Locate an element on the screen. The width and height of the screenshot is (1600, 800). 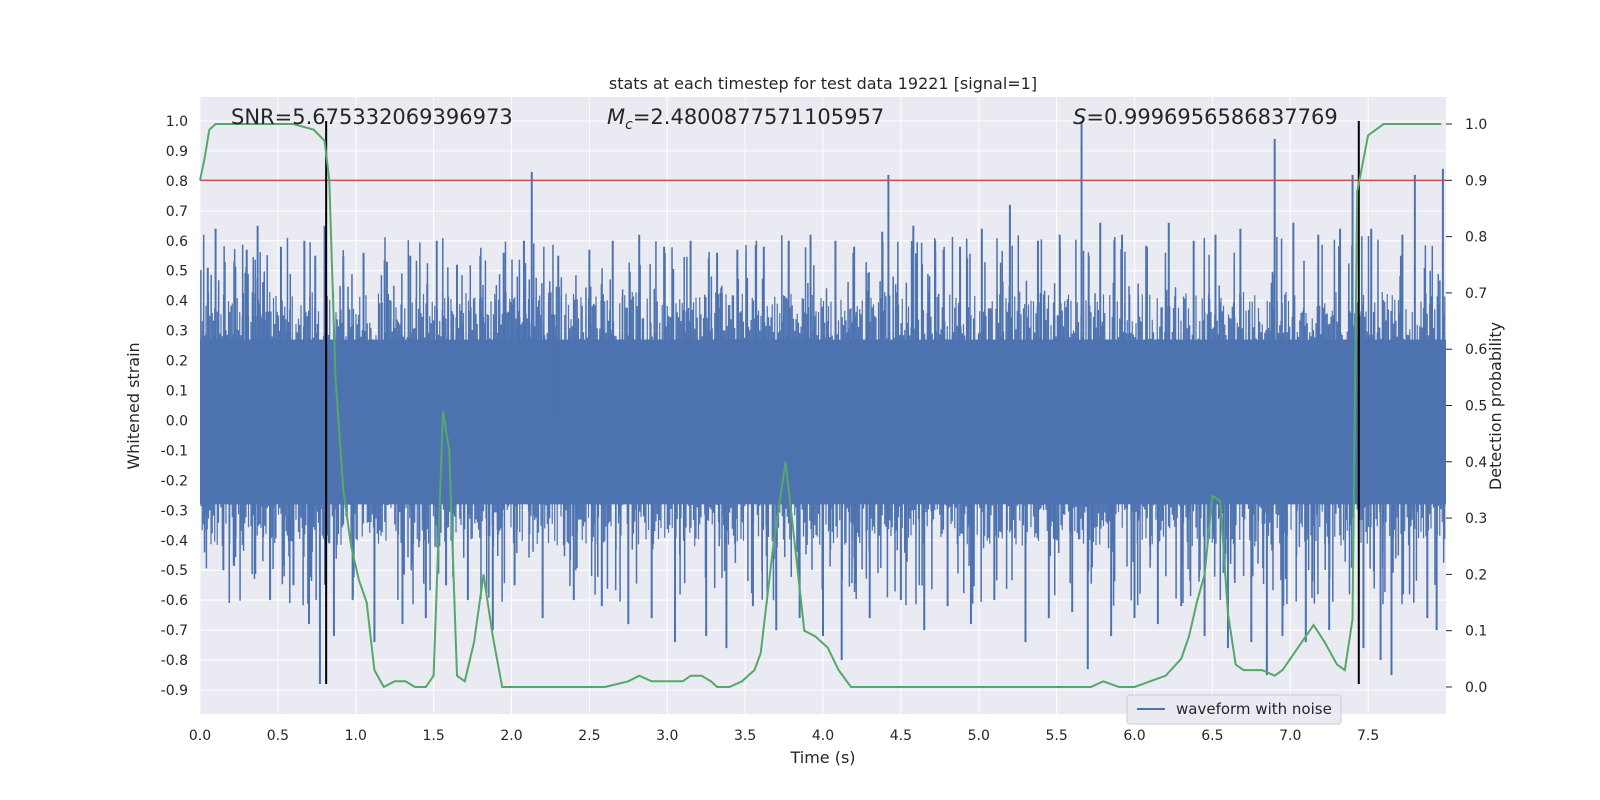
y-tick-label: 0.0 is located at coordinates (177, 421).